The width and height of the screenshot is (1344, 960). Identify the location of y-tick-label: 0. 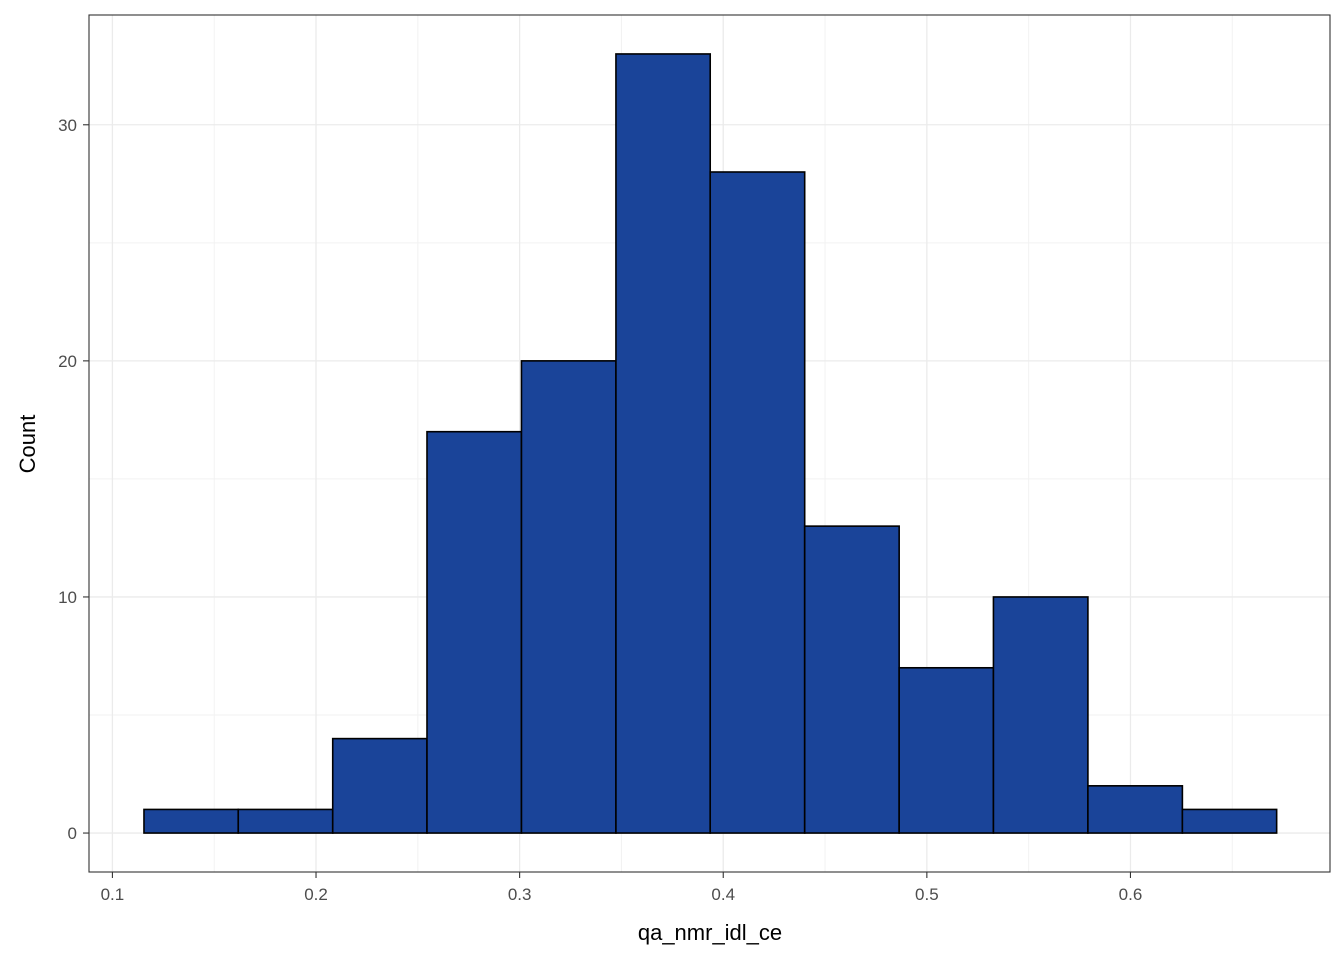
(72, 833).